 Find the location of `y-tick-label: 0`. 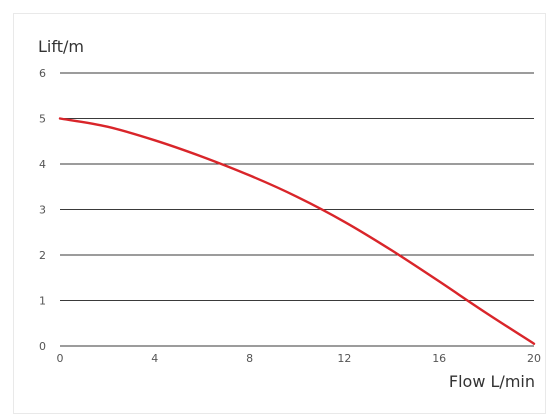

y-tick-label: 0 is located at coordinates (42, 346).